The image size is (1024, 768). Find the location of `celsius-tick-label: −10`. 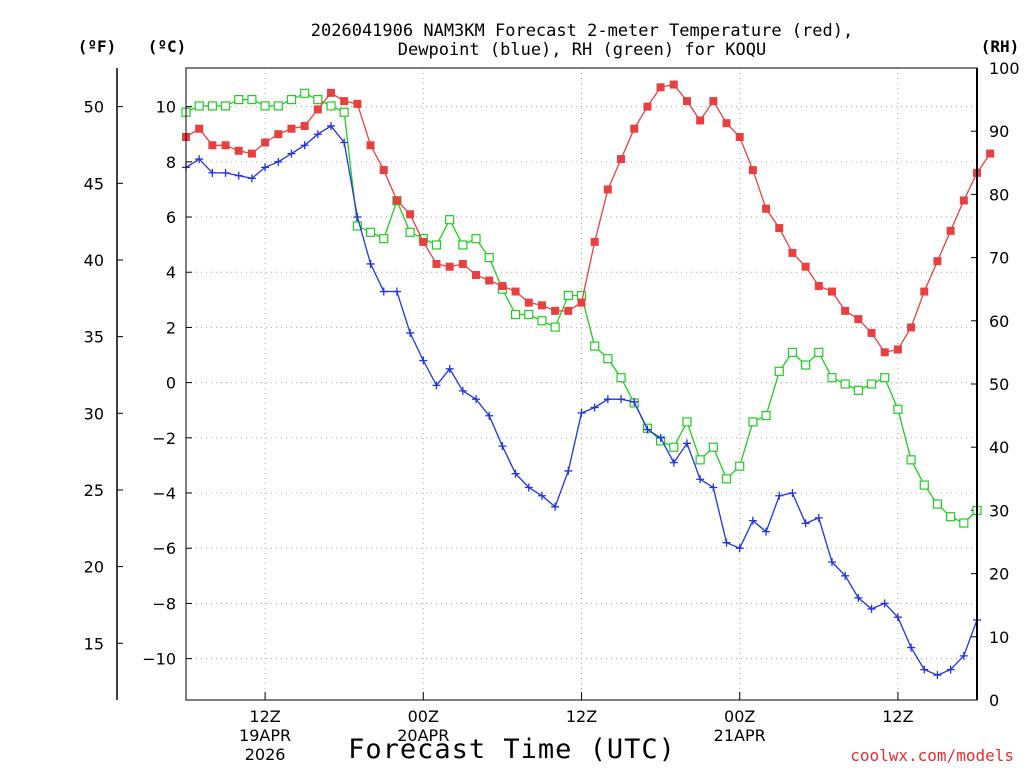

celsius-tick-label: −10 is located at coordinates (159, 659).